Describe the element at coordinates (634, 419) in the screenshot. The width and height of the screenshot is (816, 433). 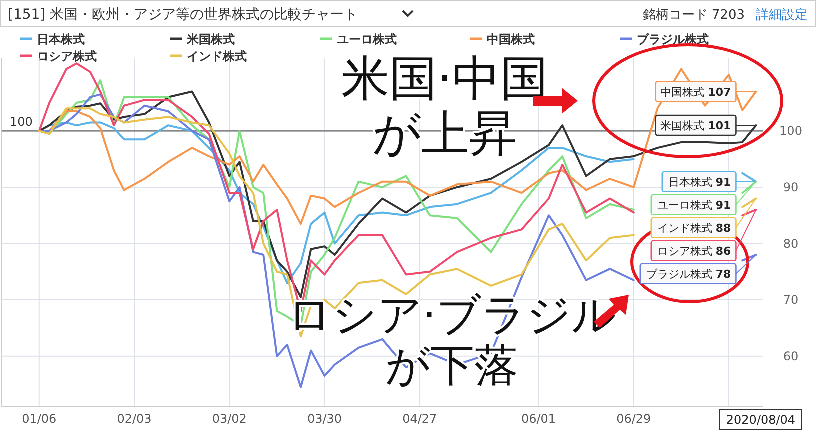
I see `x-tick-label: 06/29` at that location.